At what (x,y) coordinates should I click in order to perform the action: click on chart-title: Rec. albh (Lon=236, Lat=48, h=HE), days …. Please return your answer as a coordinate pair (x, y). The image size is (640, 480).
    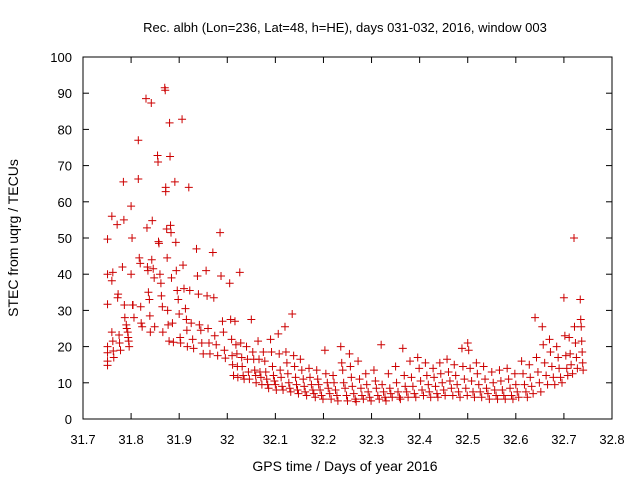
    Looking at the image, I should click on (345, 27).